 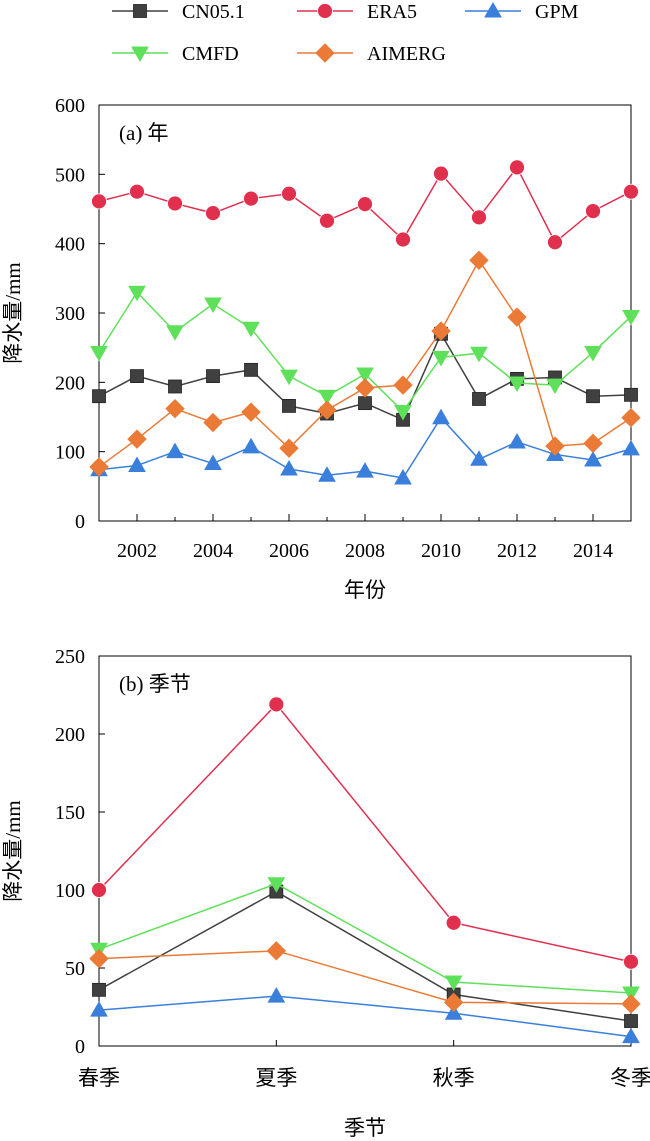 I want to click on legend-item: AIMERG, so click(x=371, y=54).